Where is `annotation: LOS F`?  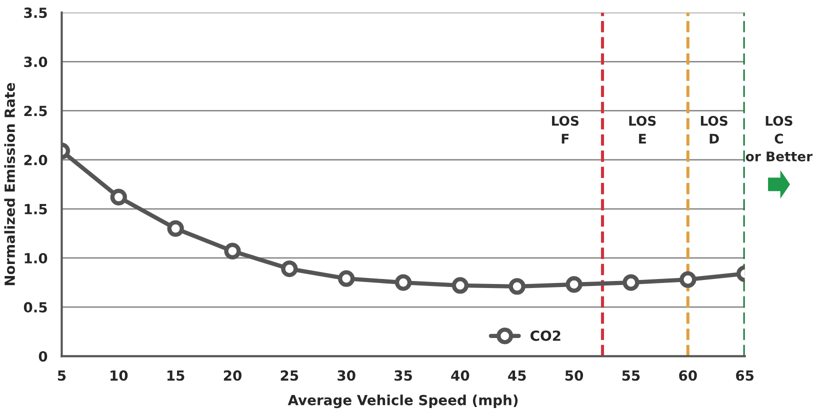
annotation: LOS F is located at coordinates (565, 130).